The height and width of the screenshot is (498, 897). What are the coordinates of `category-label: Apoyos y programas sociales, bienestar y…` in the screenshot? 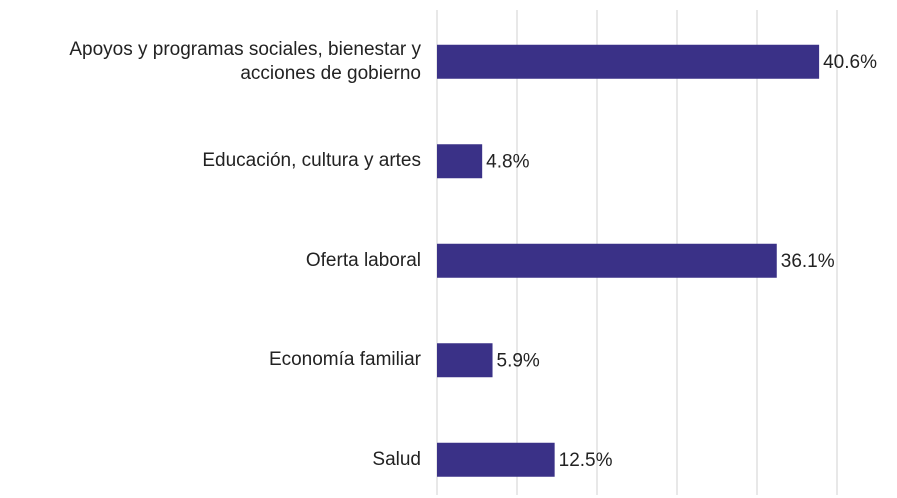 It's located at (245, 61).